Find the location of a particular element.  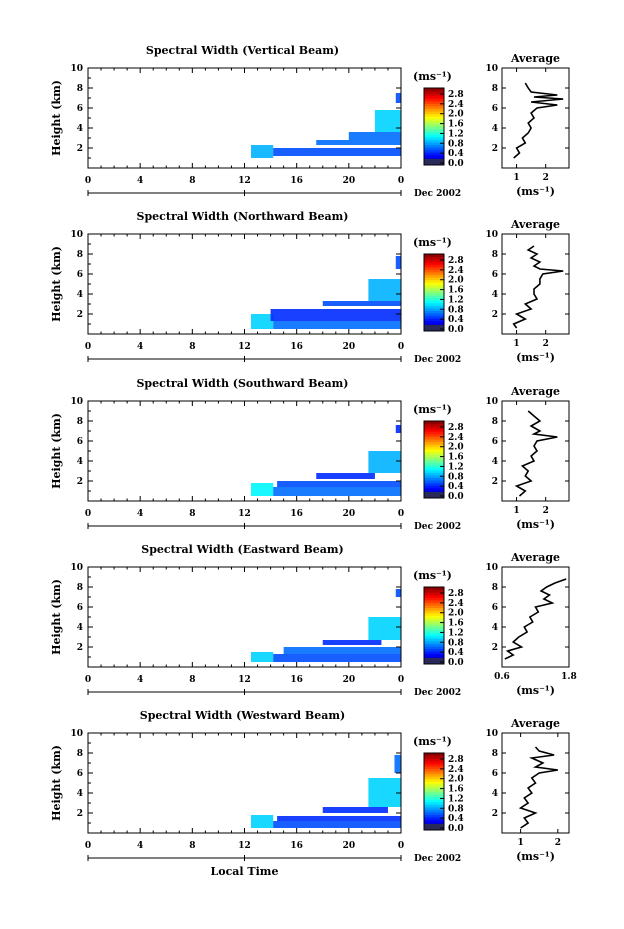

y-tick-label: 4 is located at coordinates (80, 295).